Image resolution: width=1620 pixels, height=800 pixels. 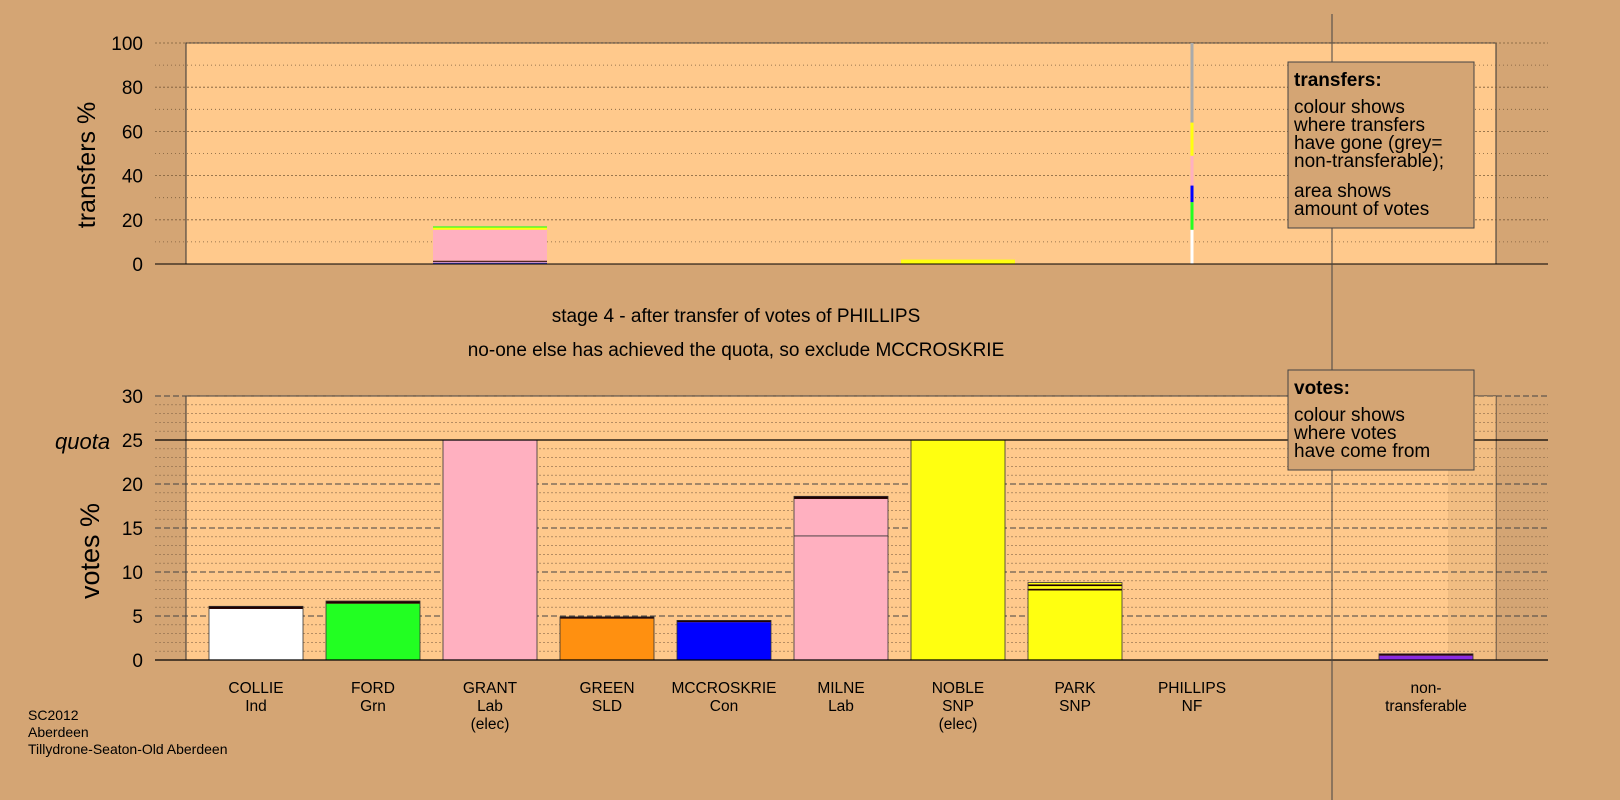 I want to click on transfers-y-tick-label: 80, so click(x=132, y=88).